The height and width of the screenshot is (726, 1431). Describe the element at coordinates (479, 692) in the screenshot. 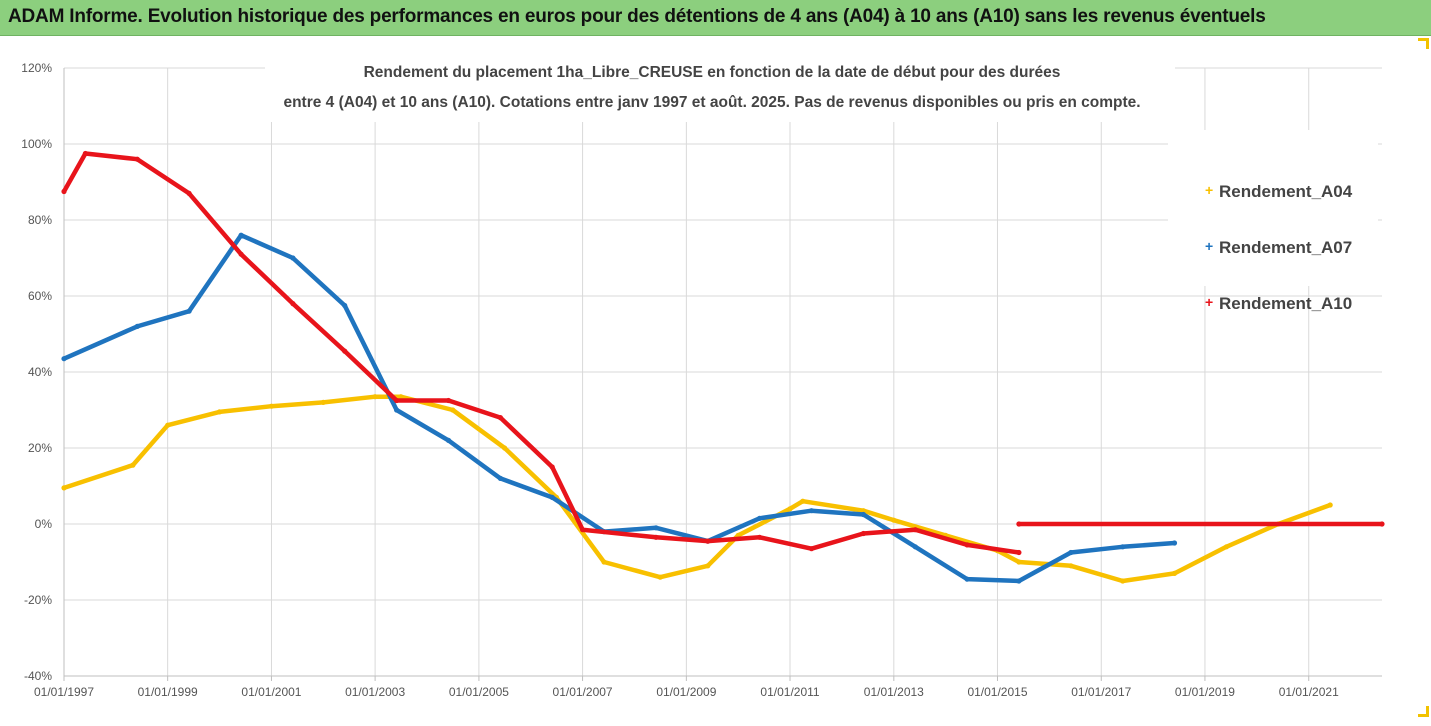

I see `x-tick-label: 01/01/2005` at that location.